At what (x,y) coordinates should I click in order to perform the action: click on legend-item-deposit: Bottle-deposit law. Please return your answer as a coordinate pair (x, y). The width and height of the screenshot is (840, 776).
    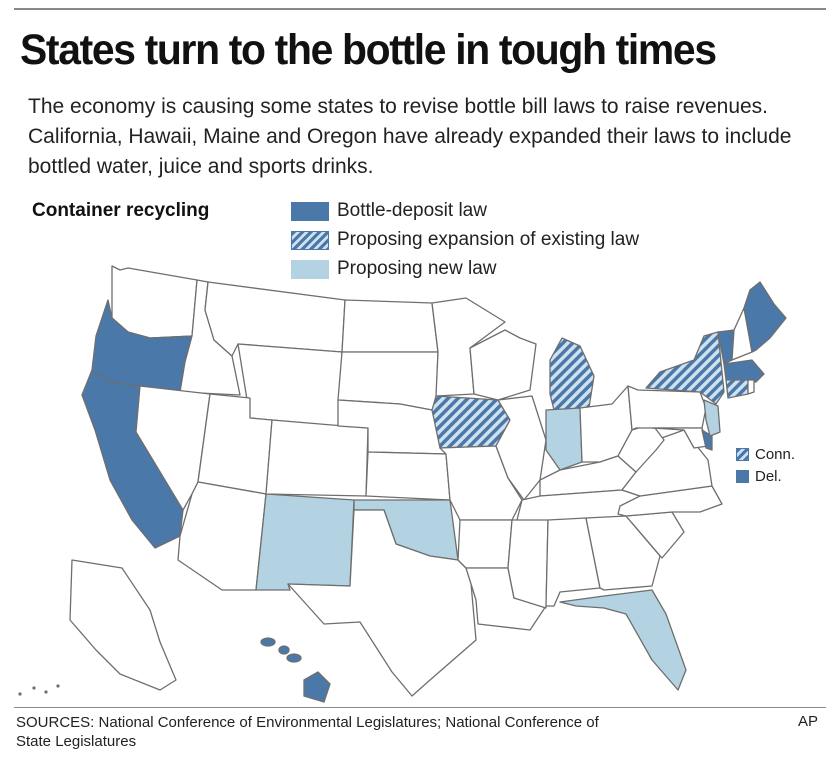
    Looking at the image, I should click on (389, 211).